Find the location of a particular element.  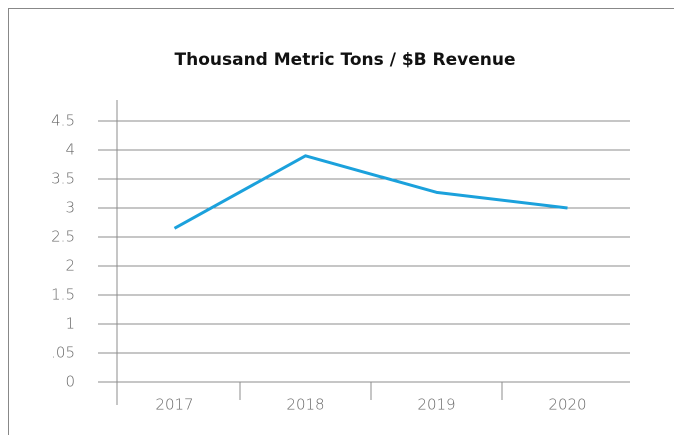

y-tick-label: .05 is located at coordinates (63, 353).